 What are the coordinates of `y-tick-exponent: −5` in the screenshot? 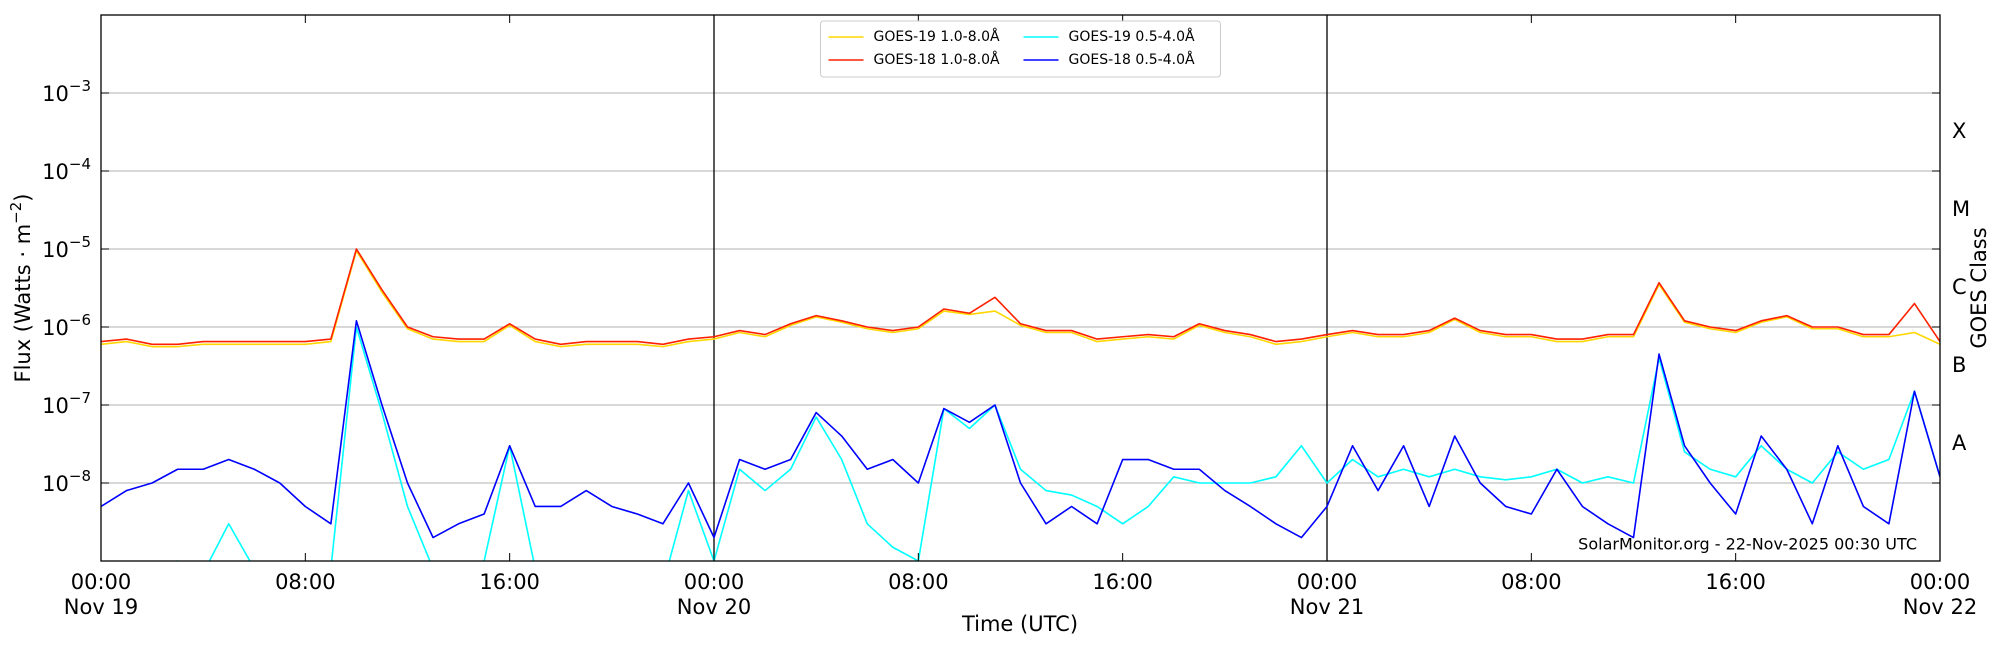 It's located at (80, 242).